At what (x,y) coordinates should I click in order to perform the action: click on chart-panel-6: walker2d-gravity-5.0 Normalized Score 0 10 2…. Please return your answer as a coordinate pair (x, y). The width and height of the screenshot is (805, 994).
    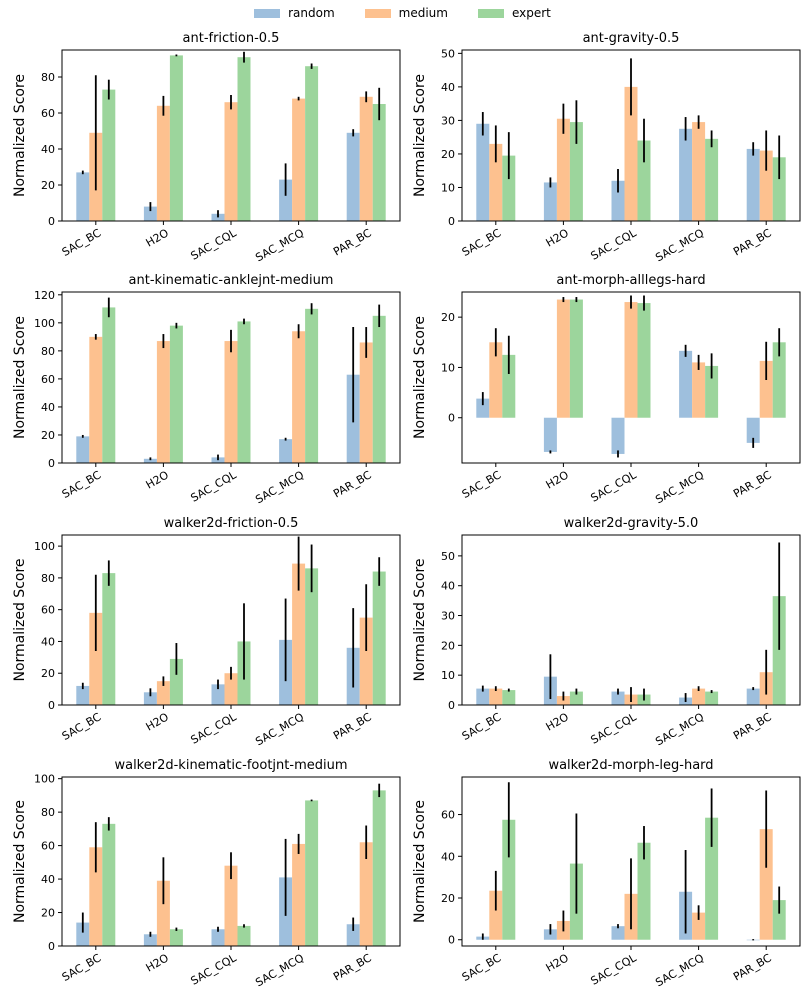
    Looking at the image, I should click on (606, 632).